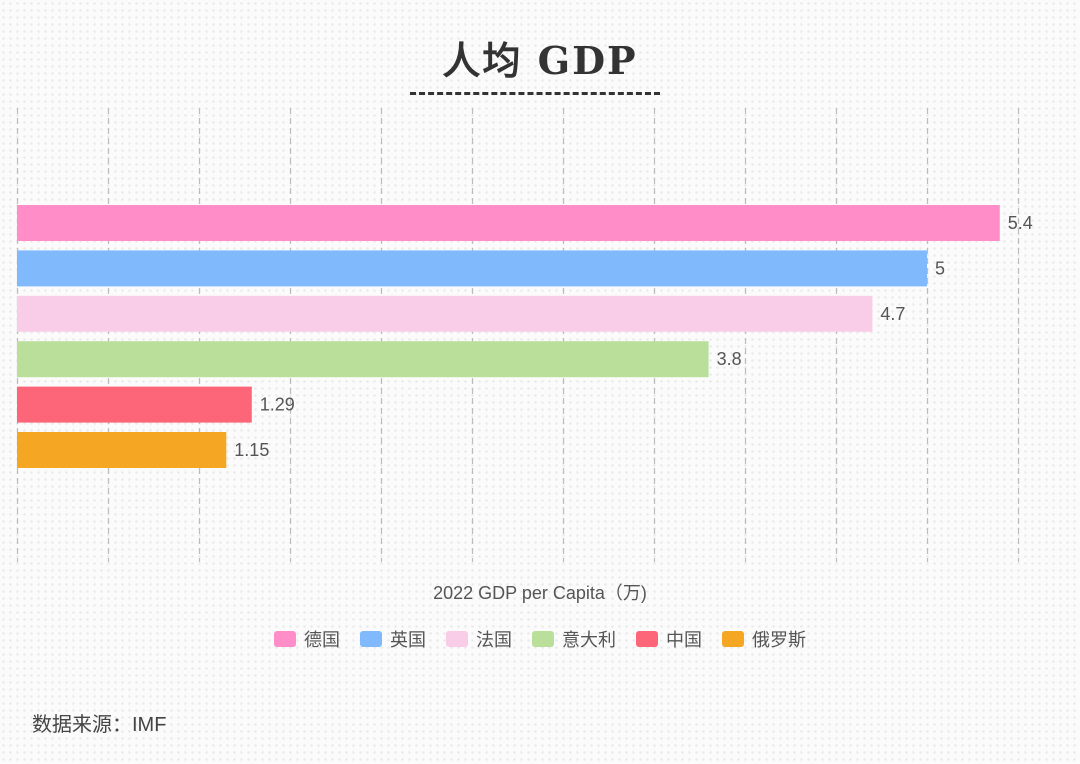  What do you see at coordinates (99, 725) in the screenshot?
I see `data-source: 数据来源：IMF` at bounding box center [99, 725].